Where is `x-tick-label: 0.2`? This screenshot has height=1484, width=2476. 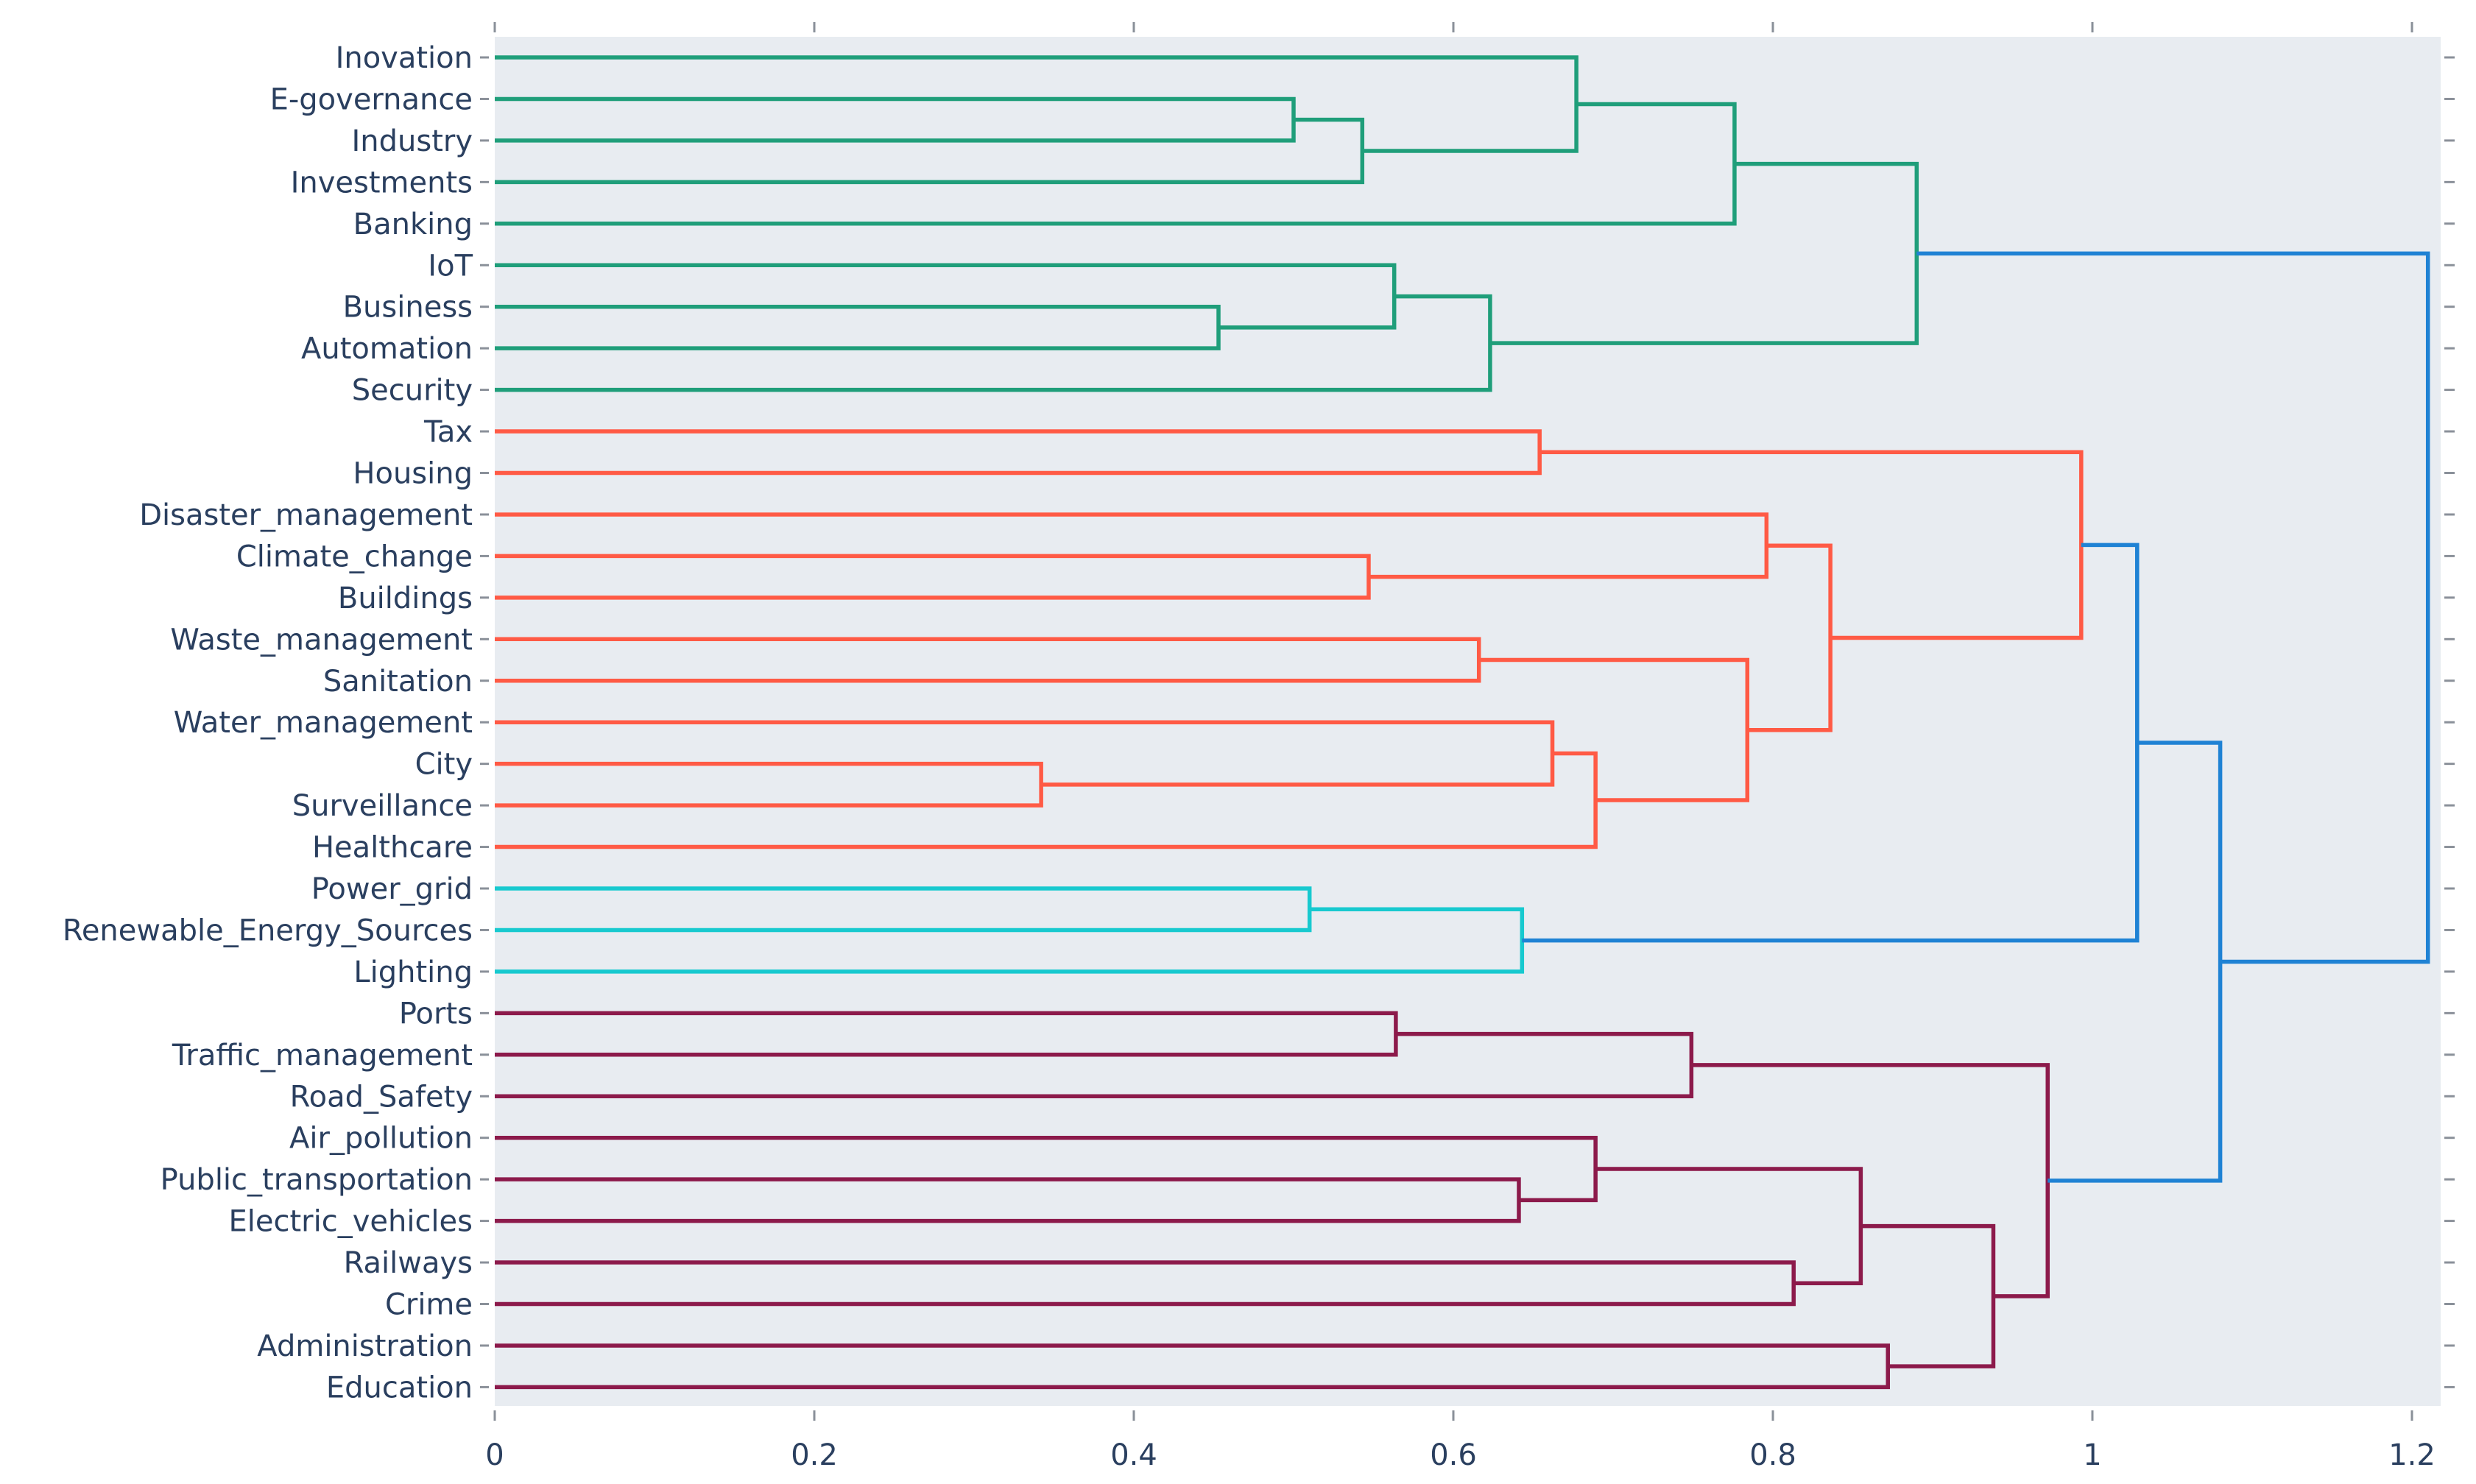 x-tick-label: 0.2 is located at coordinates (815, 1455).